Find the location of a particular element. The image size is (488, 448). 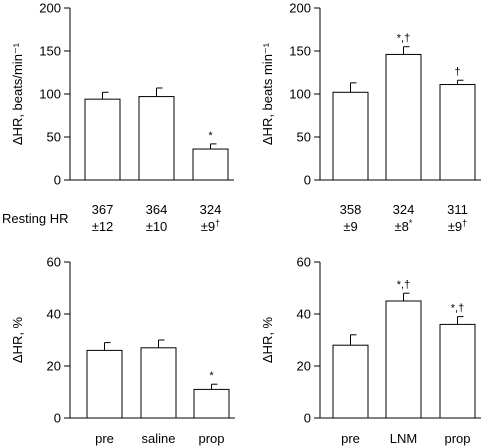

resting-hr-value: 358 is located at coordinates (351, 209).